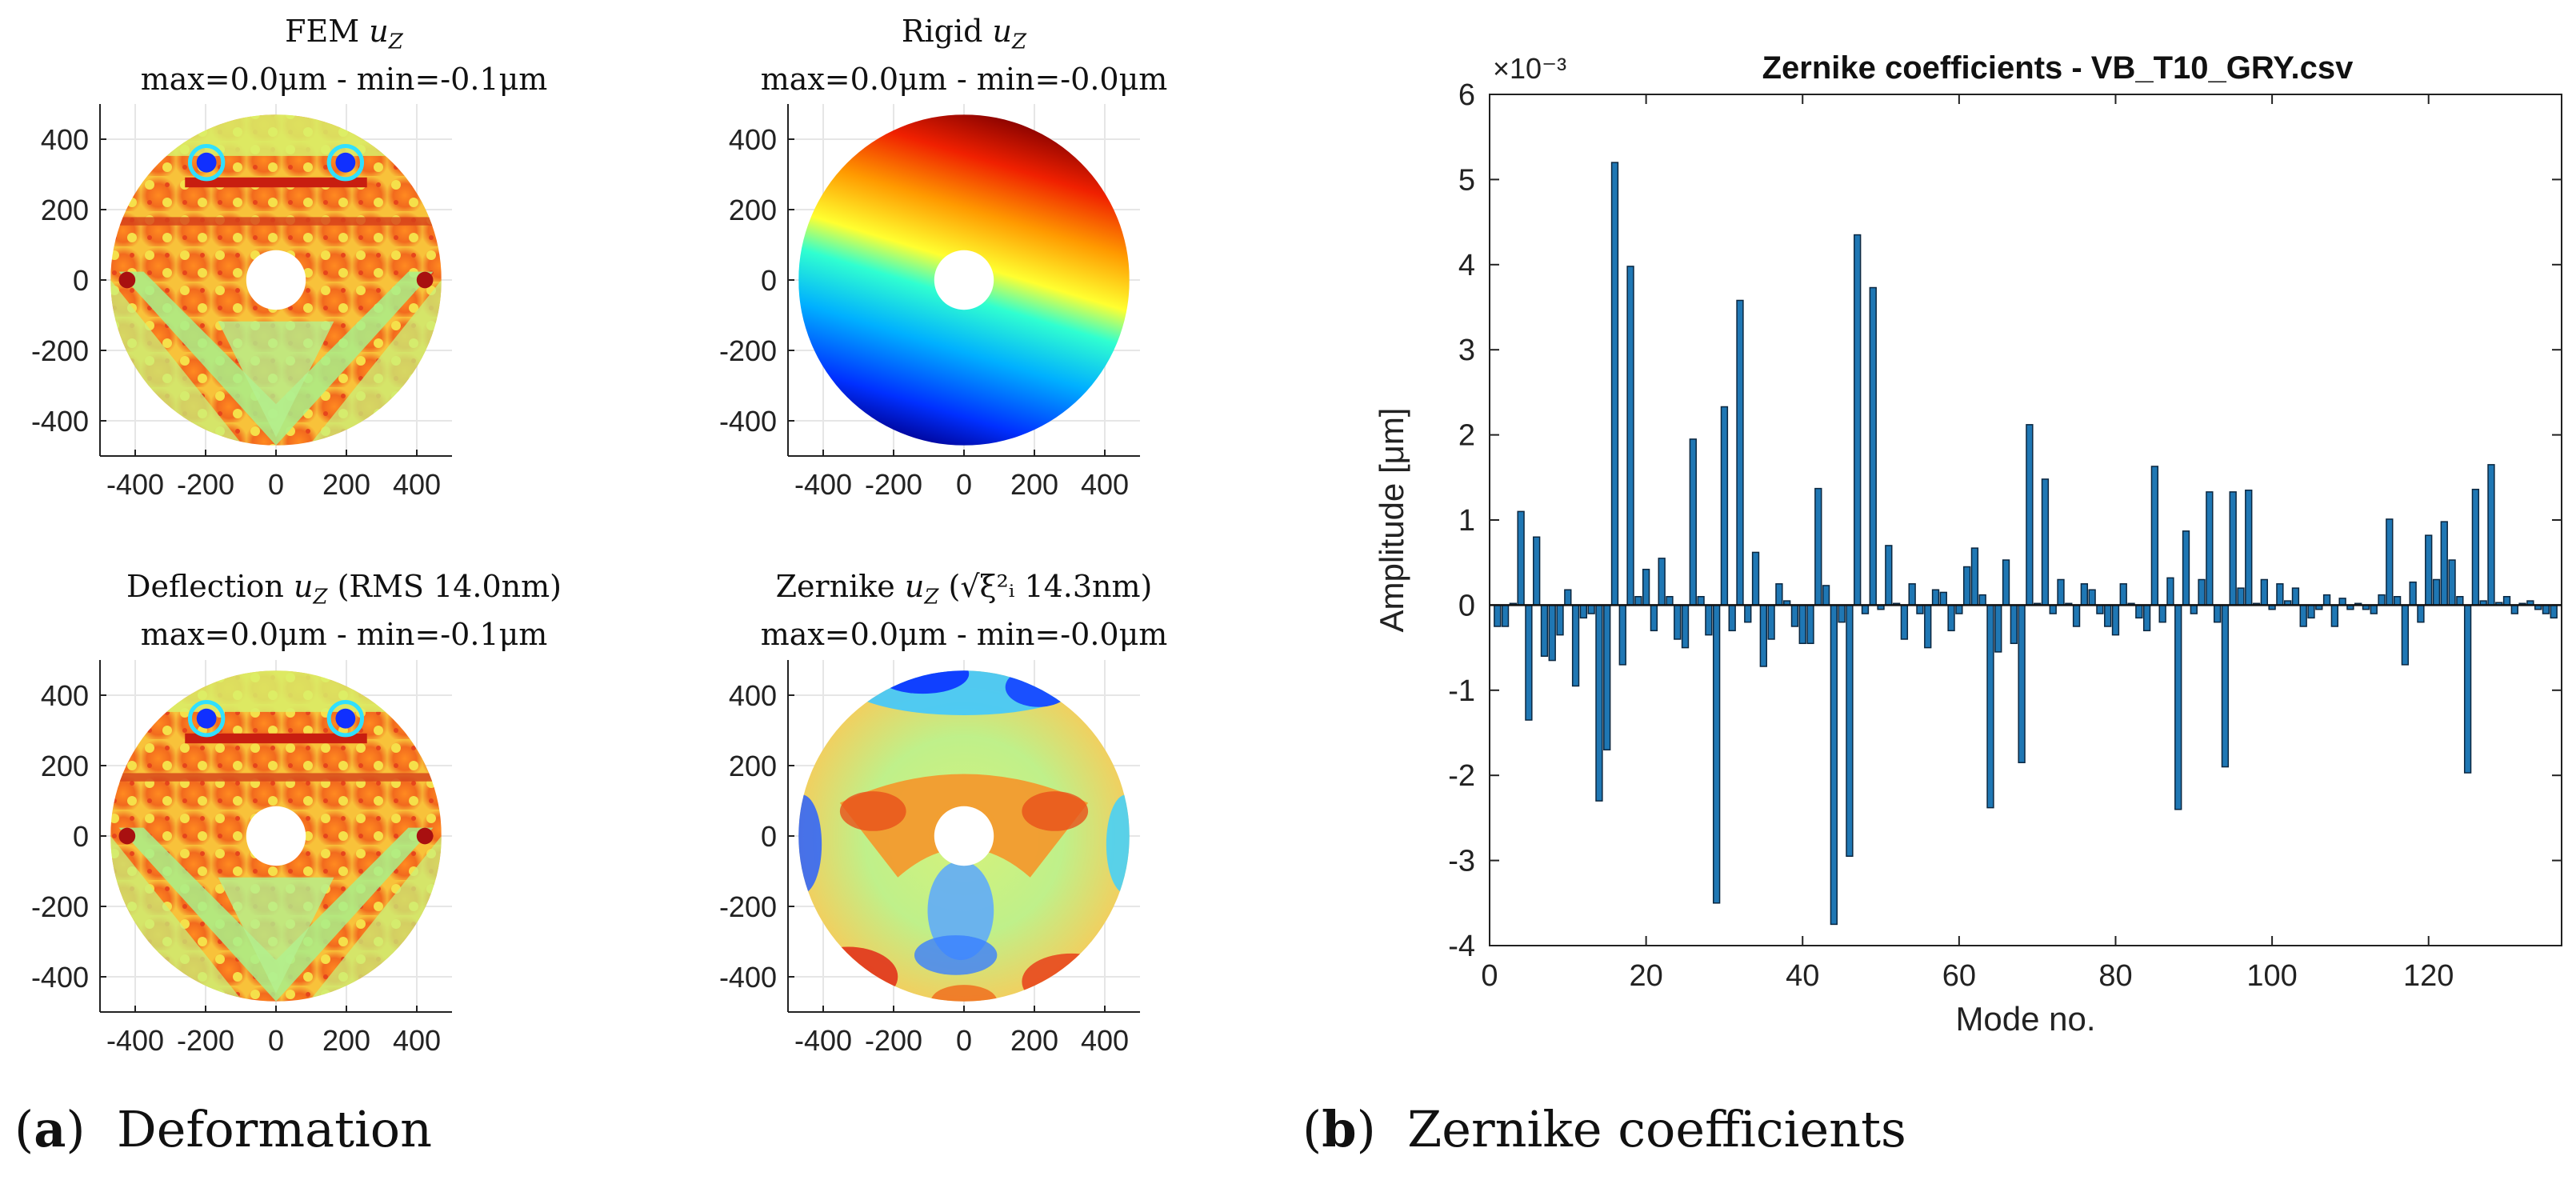 The height and width of the screenshot is (1188, 2576). Describe the element at coordinates (344, 55) in the screenshot. I see `map-title-fem: FEM uZ max=0.0μm - min=-0.1μm` at that location.